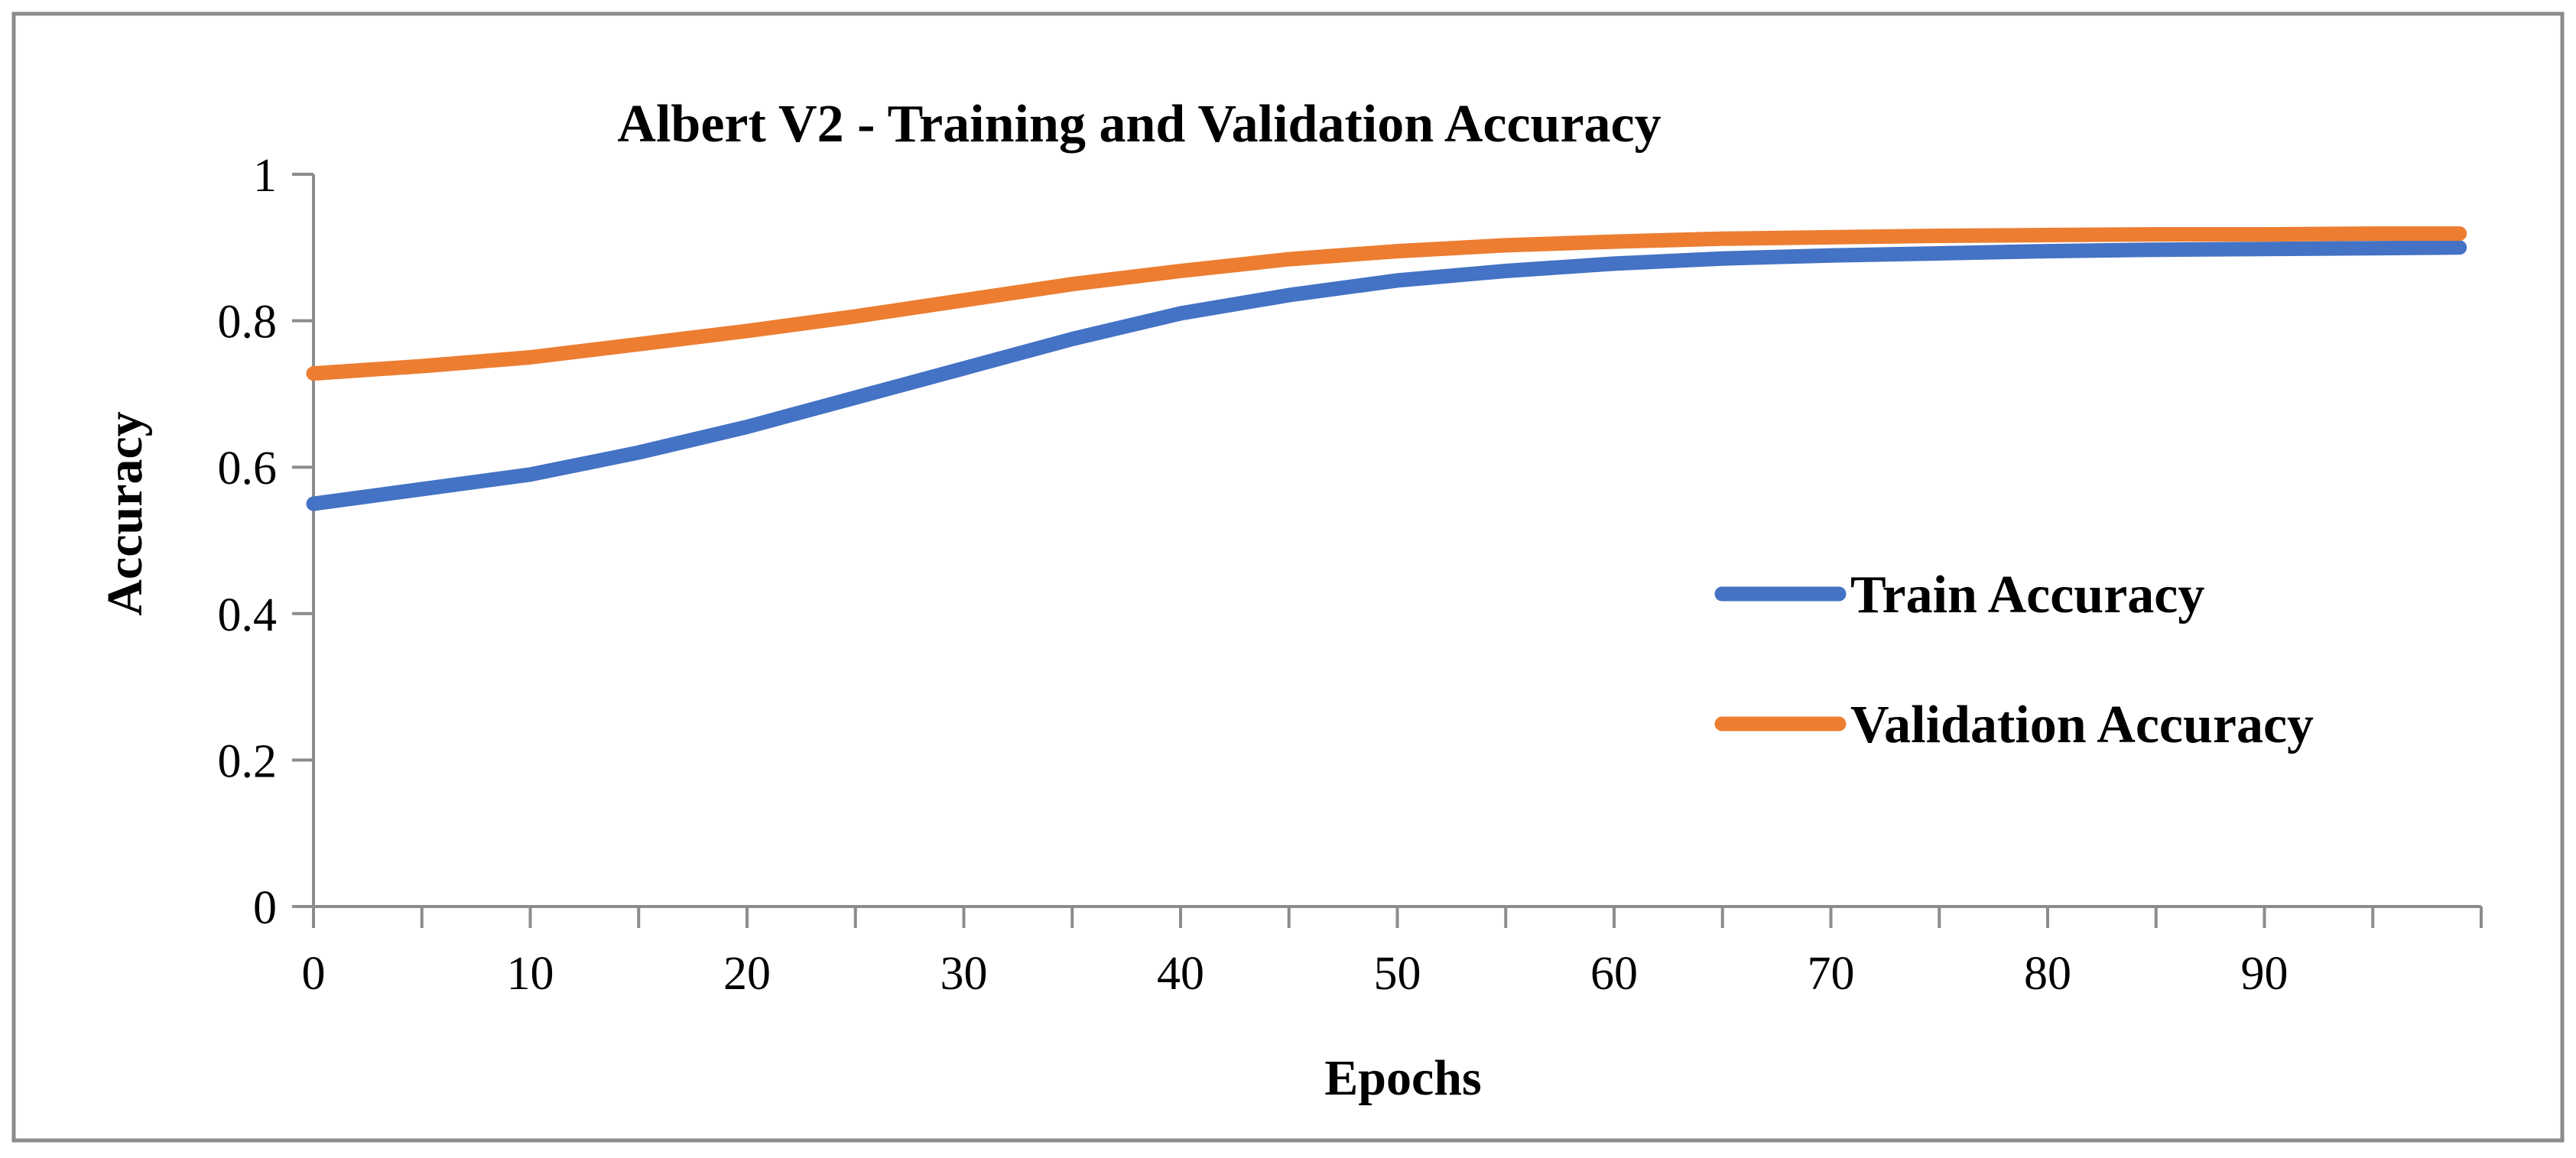  I want to click on legend-label-validation-accuracy: Validation Accuracy, so click(2082, 725).